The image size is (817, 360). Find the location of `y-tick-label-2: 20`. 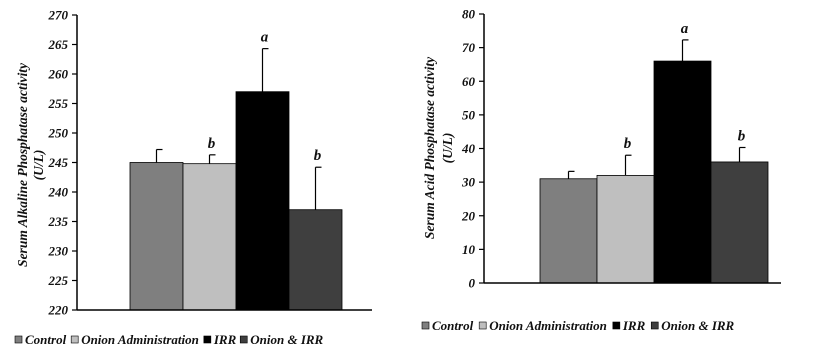

y-tick-label-2: 20 is located at coordinates (468, 215).